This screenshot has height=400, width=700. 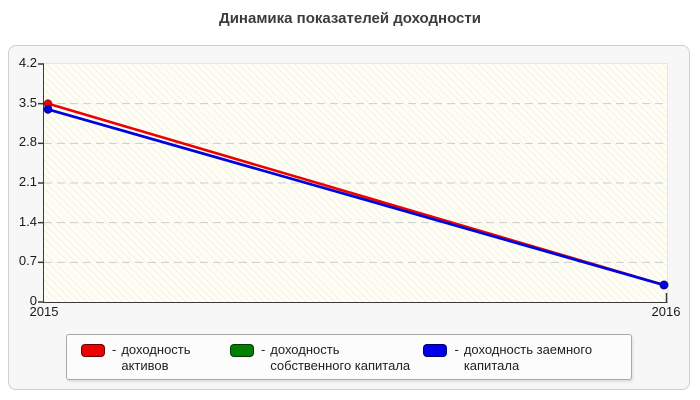 What do you see at coordinates (27, 142) in the screenshot?
I see `y-axis-tick-label: 2.8` at bounding box center [27, 142].